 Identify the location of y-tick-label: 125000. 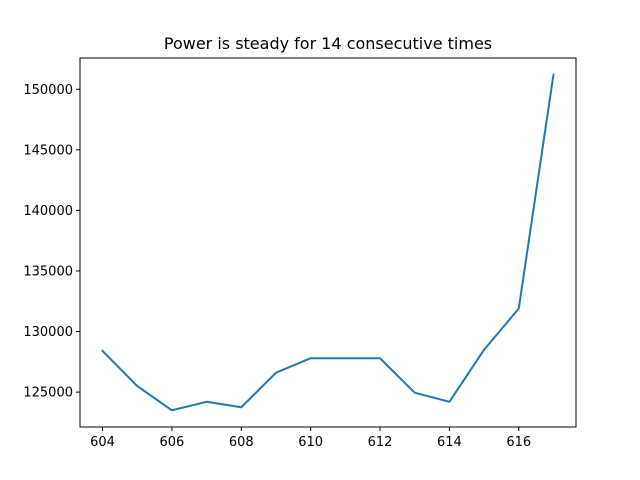
(48, 393).